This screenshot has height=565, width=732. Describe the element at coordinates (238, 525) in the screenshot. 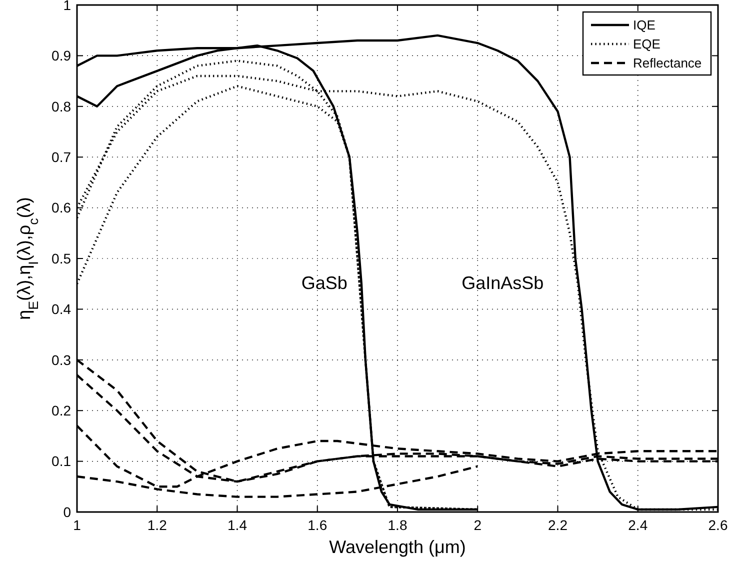

I see `x-tick-label: 1.4` at that location.